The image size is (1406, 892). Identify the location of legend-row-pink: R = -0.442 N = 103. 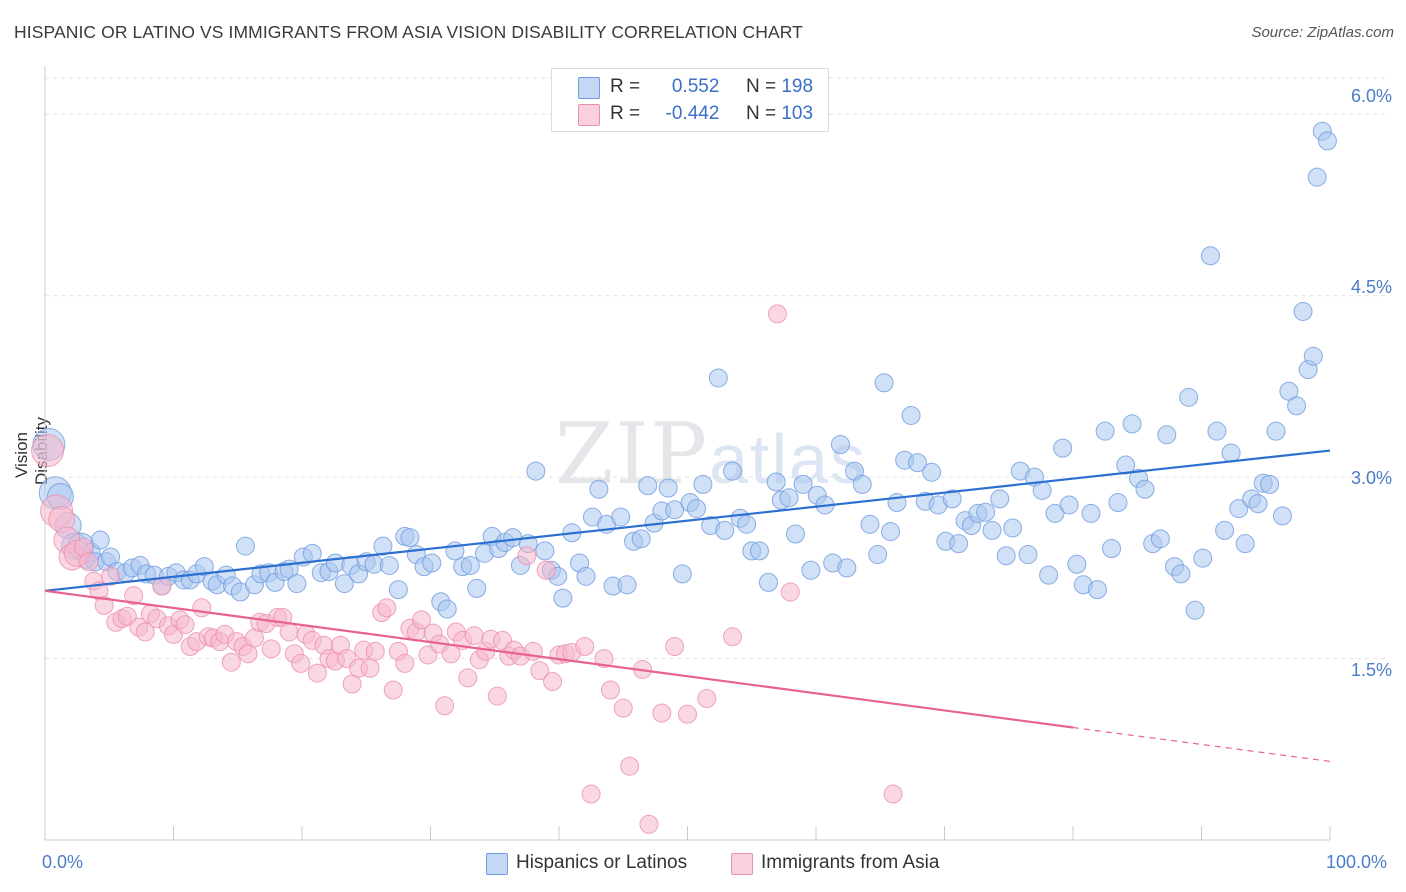
(711, 114).